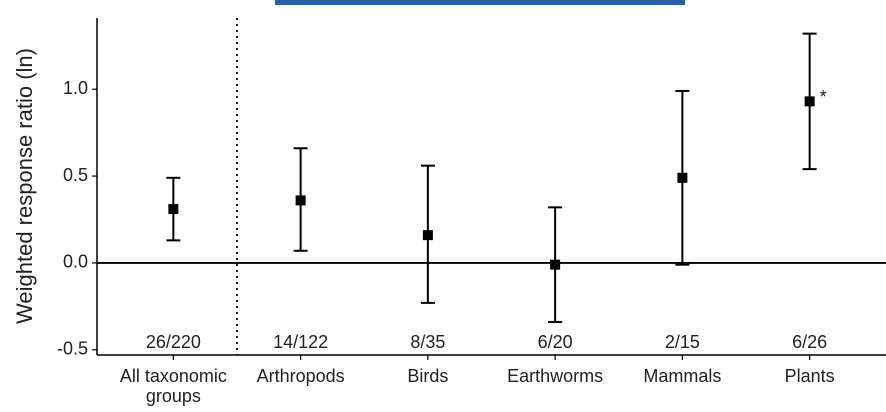 The image size is (886, 412). What do you see at coordinates (173, 342) in the screenshot?
I see `sample-size: 26/220` at bounding box center [173, 342].